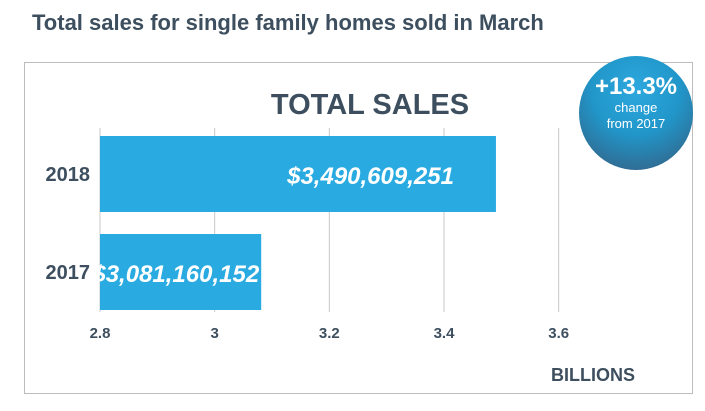  Describe the element at coordinates (445, 333) in the screenshot. I see `x-tick-label: 3.4` at that location.